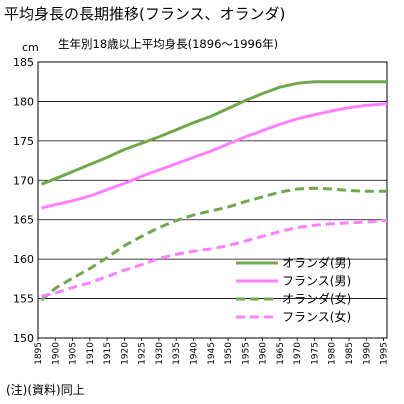 The width and height of the screenshot is (404, 404). I want to click on x-tick-label: 1945, so click(212, 353).